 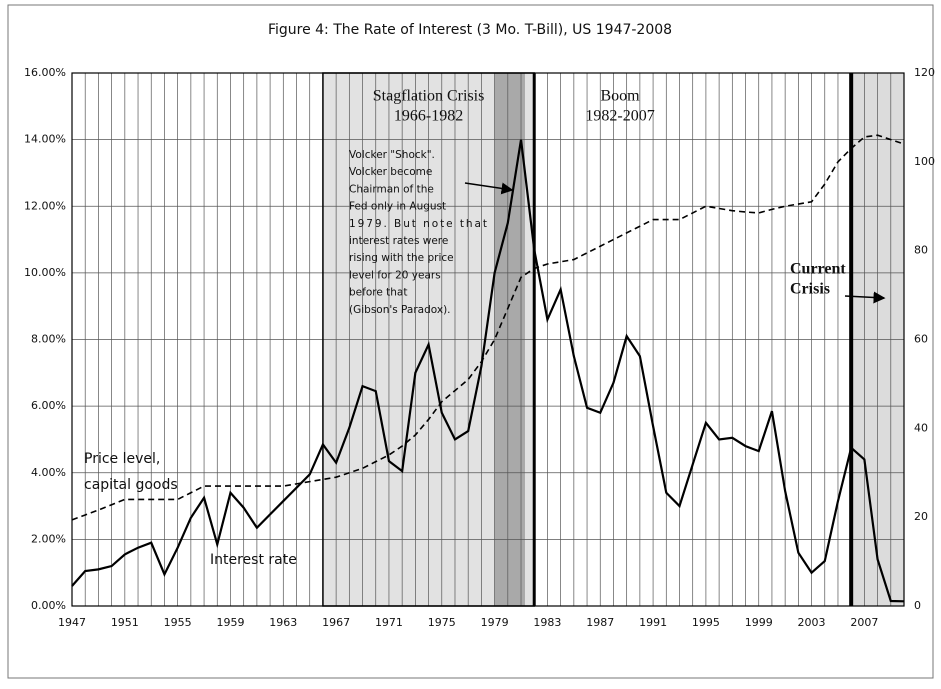 I want to click on x-tick-label: 1971, so click(x=389, y=622).